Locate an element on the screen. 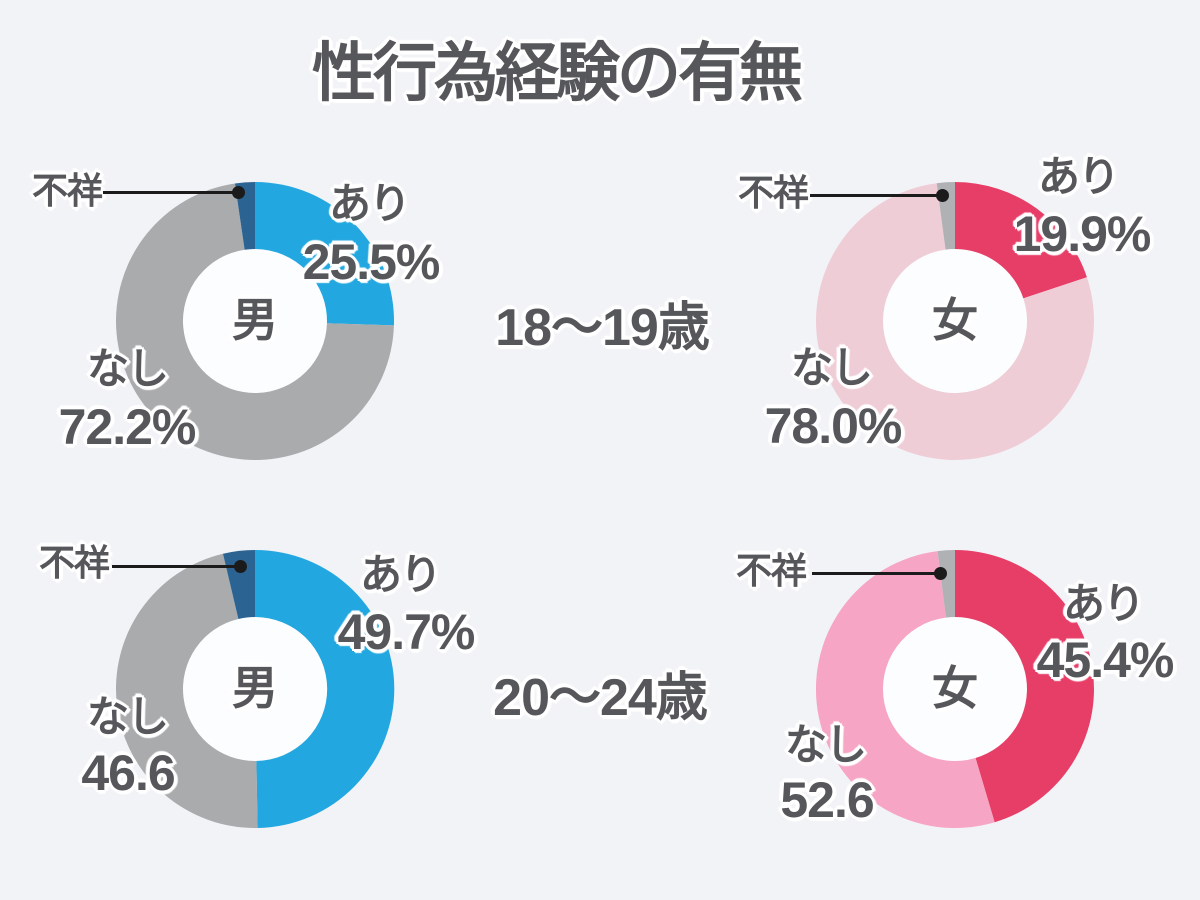 This screenshot has width=1200, height=900. slice-value-ari: 45.4% is located at coordinates (1105, 660).